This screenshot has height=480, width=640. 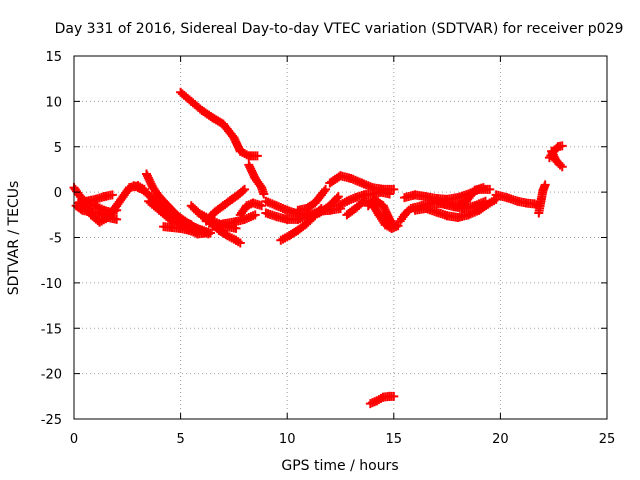 I want to click on y-axis-label: SDTVAR / TECUs, so click(x=14, y=238).